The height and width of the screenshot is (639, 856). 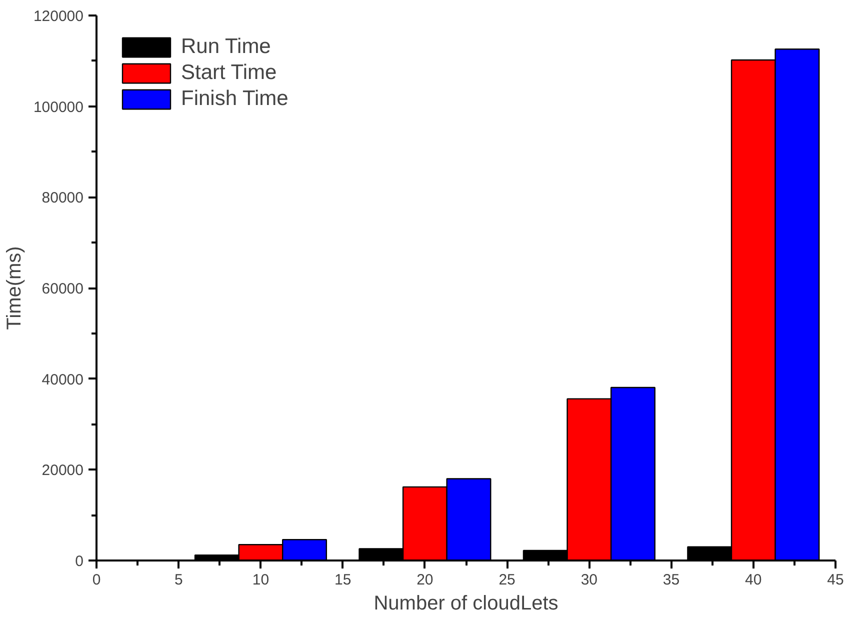 What do you see at coordinates (79, 561) in the screenshot?
I see `y-tick-label: 0` at bounding box center [79, 561].